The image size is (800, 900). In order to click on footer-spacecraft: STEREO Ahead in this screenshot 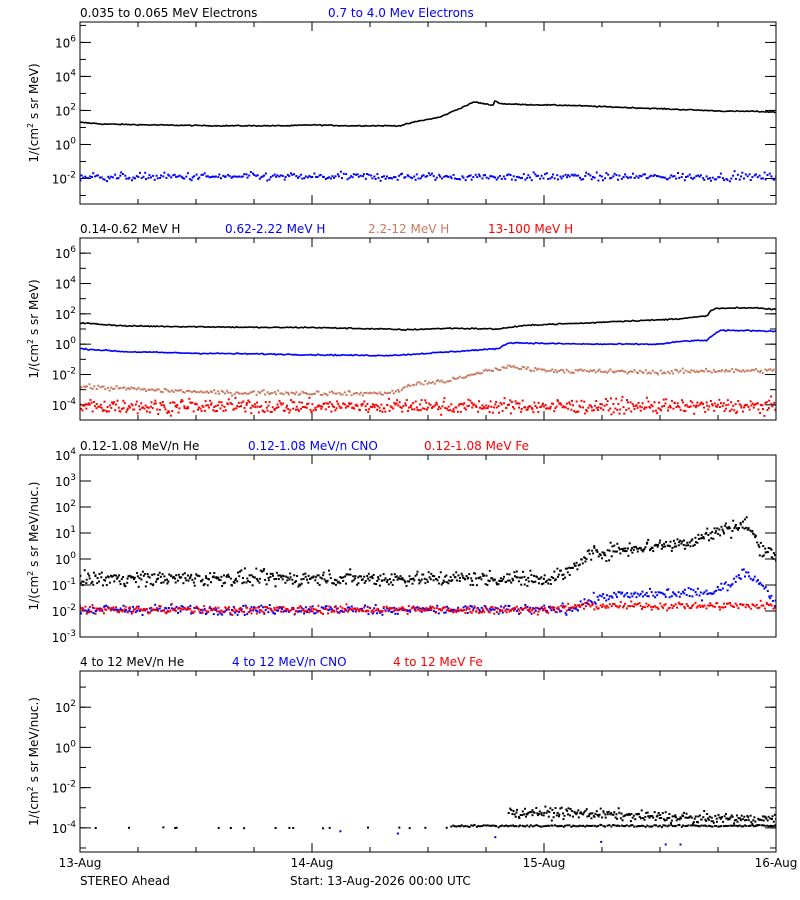, I will do `click(125, 881)`.